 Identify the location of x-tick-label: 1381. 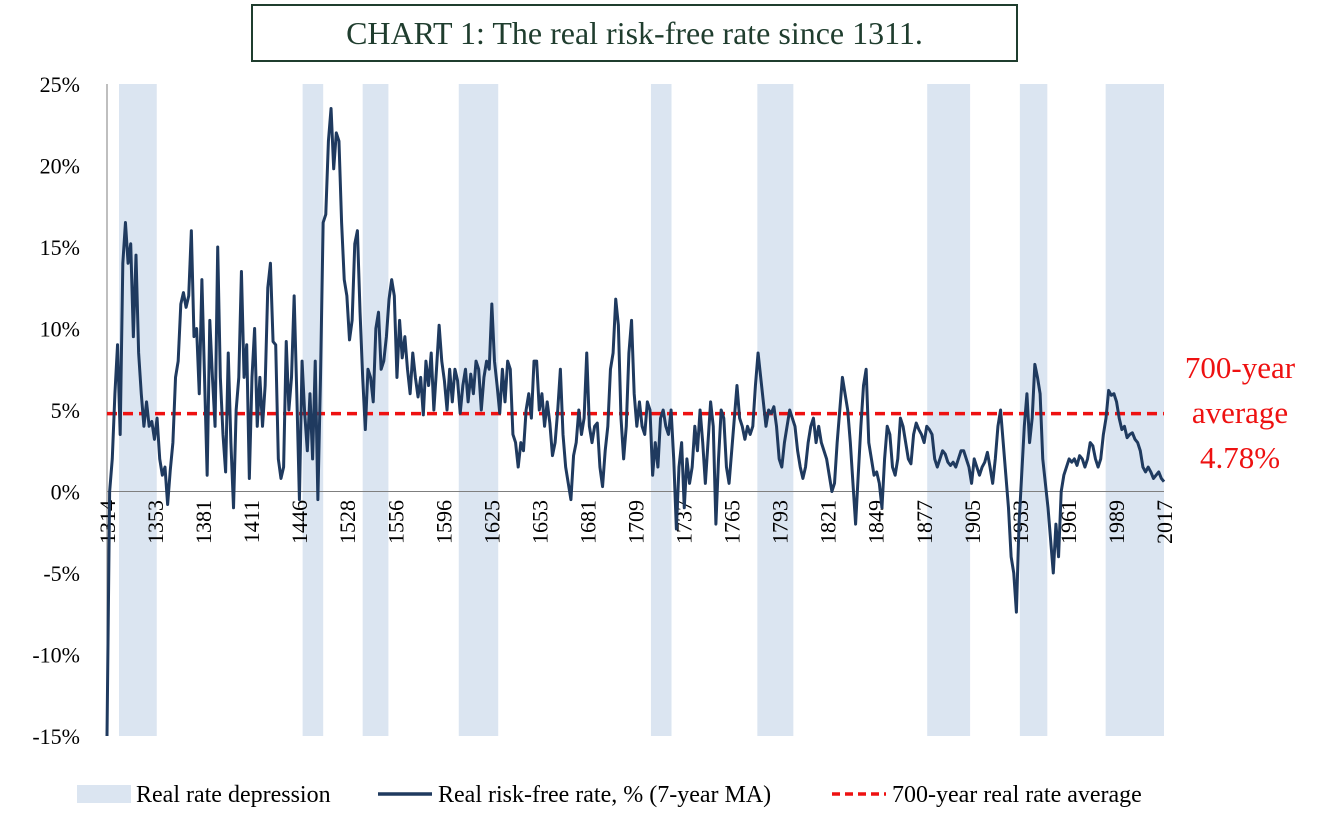
(203, 522).